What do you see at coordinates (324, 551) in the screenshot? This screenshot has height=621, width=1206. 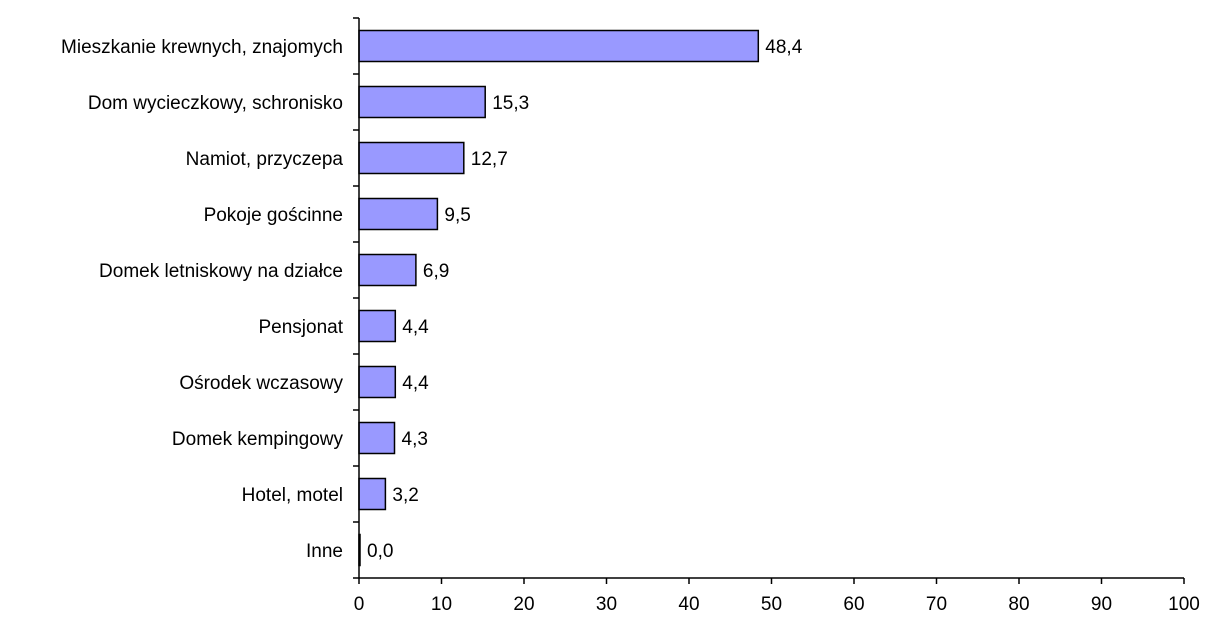 I see `category-label: Inne` at bounding box center [324, 551].